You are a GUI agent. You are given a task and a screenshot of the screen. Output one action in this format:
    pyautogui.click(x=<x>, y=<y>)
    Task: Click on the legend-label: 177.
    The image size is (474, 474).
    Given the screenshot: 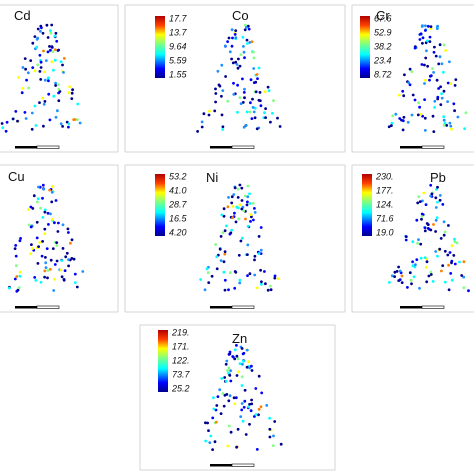 What is the action you would take?
    pyautogui.click(x=385, y=190)
    